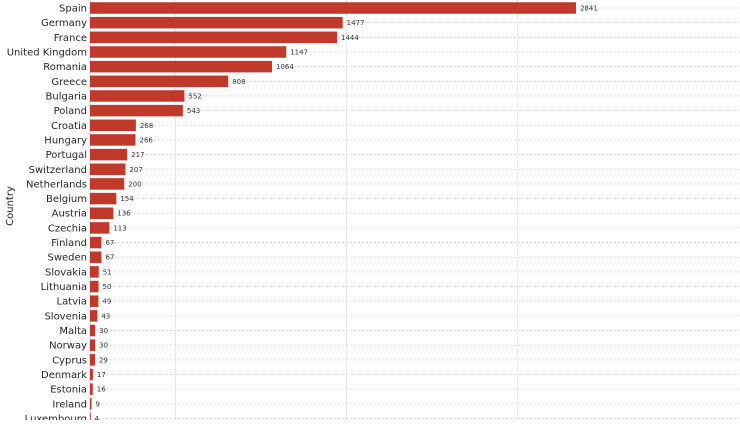 This screenshot has width=740, height=424. What do you see at coordinates (56, 417) in the screenshot?
I see `y-tick-label: Luxembourg` at bounding box center [56, 417].